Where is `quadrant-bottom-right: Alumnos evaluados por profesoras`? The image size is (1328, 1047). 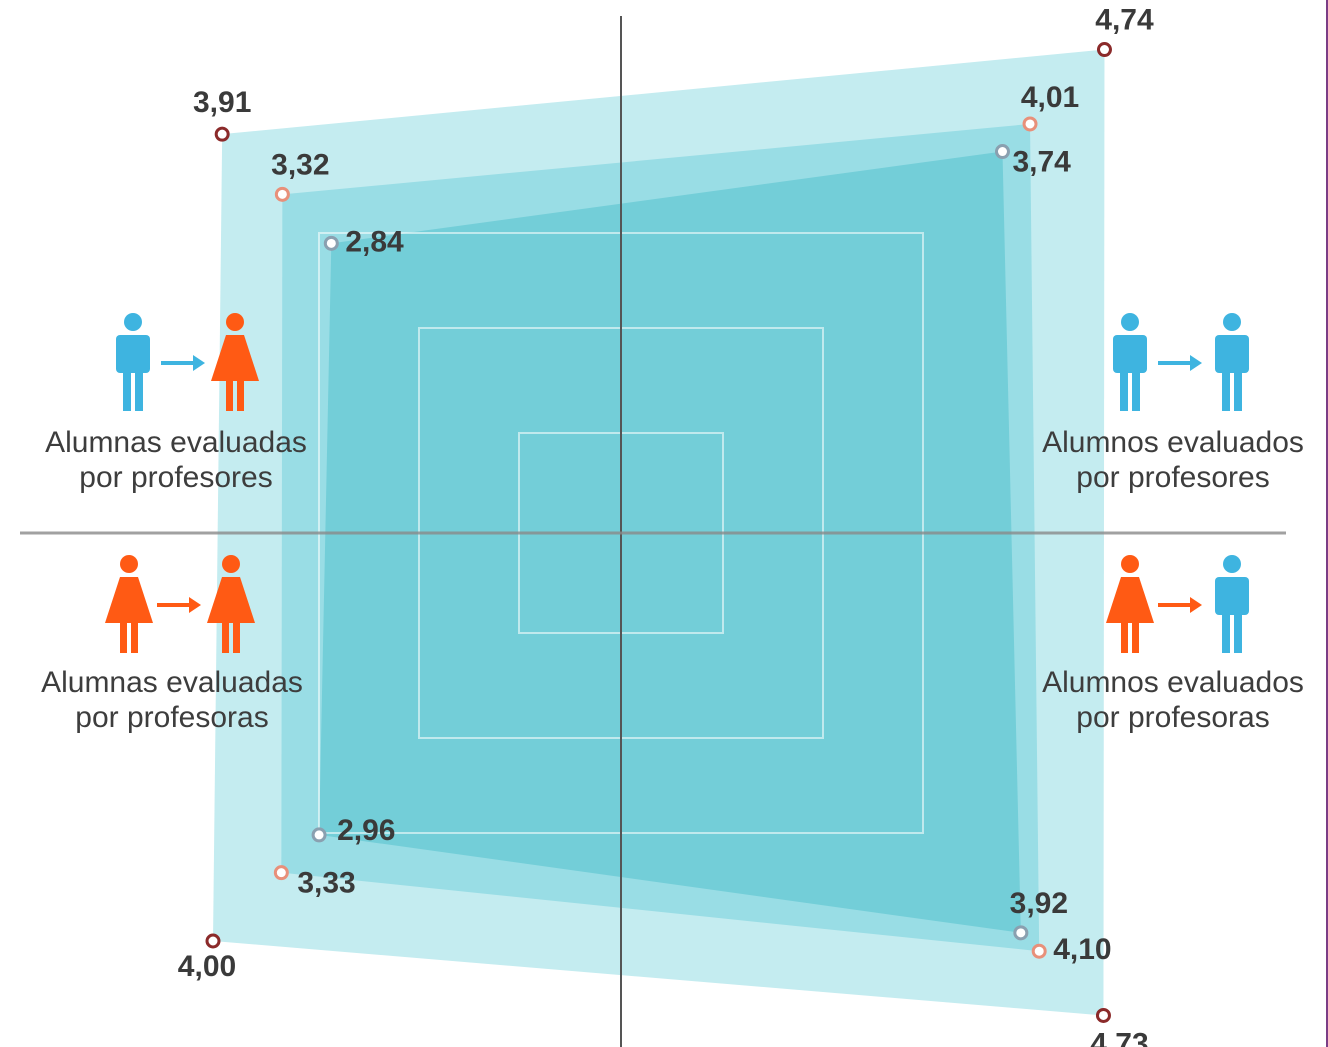 quadrant-bottom-right: Alumnos evaluados por profesoras is located at coordinates (1173, 644).